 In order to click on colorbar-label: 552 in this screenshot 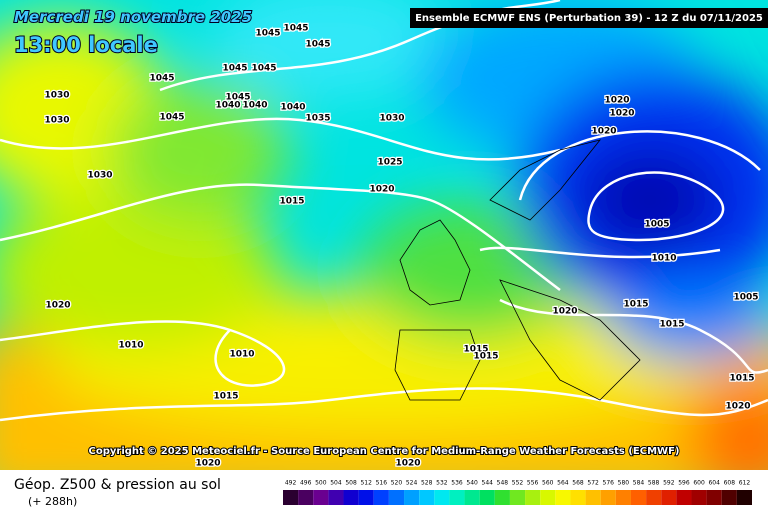, I will do `click(518, 483)`.